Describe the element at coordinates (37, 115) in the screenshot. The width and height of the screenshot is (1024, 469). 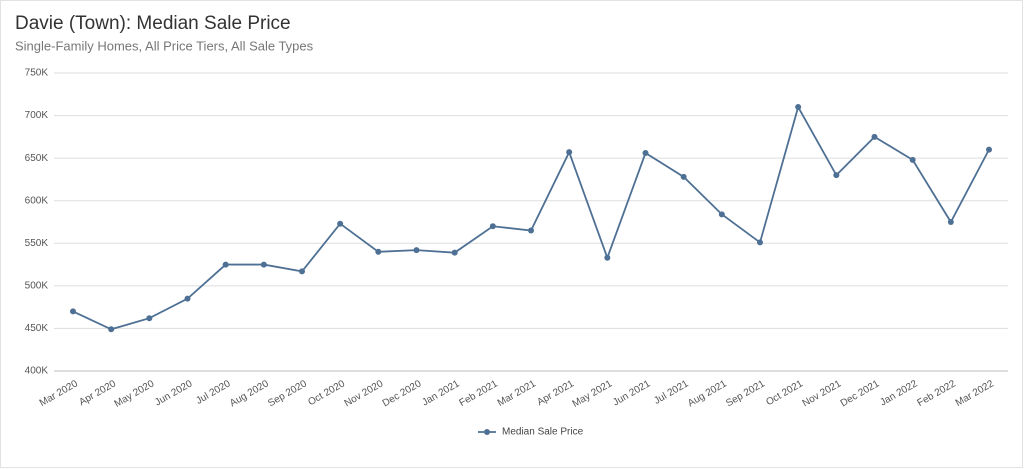
I see `y-tick-label: 700K` at that location.